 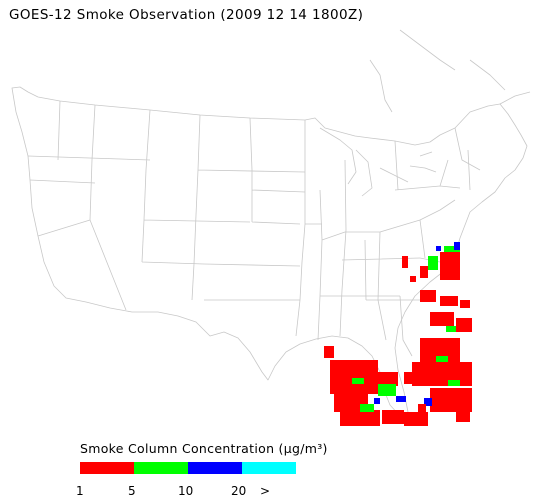 I want to click on legend-swatch-blue, so click(x=215, y=468).